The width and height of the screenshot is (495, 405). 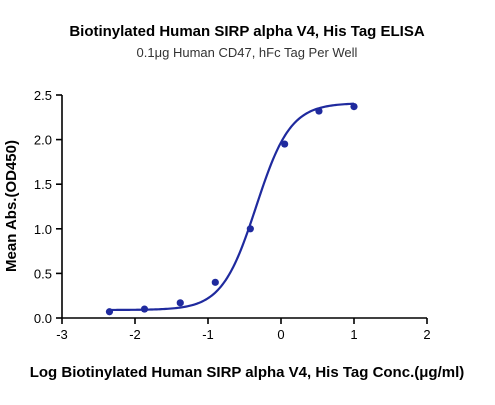 I want to click on y-tick-label: 1.5, so click(x=43, y=184).